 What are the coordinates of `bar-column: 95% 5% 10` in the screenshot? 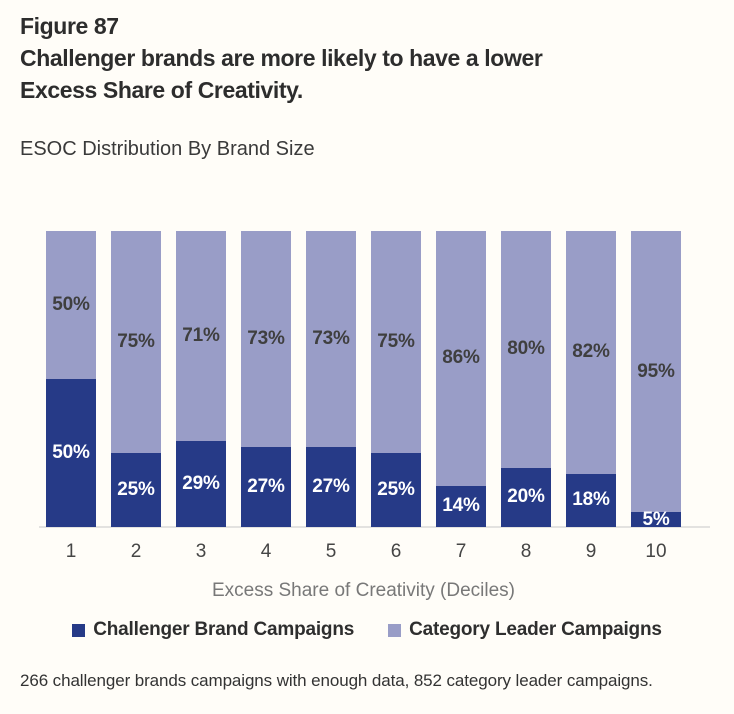 It's located at (656, 397).